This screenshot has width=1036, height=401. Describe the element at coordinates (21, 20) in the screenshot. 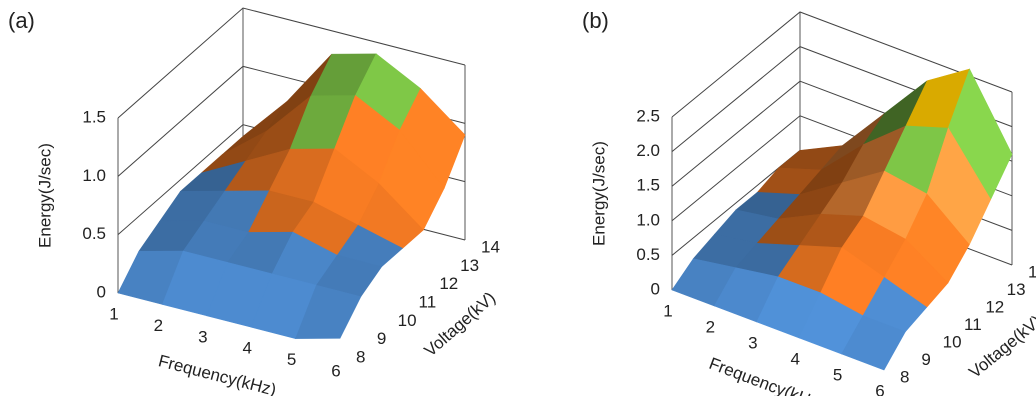

I see `panel-label: (a)` at that location.